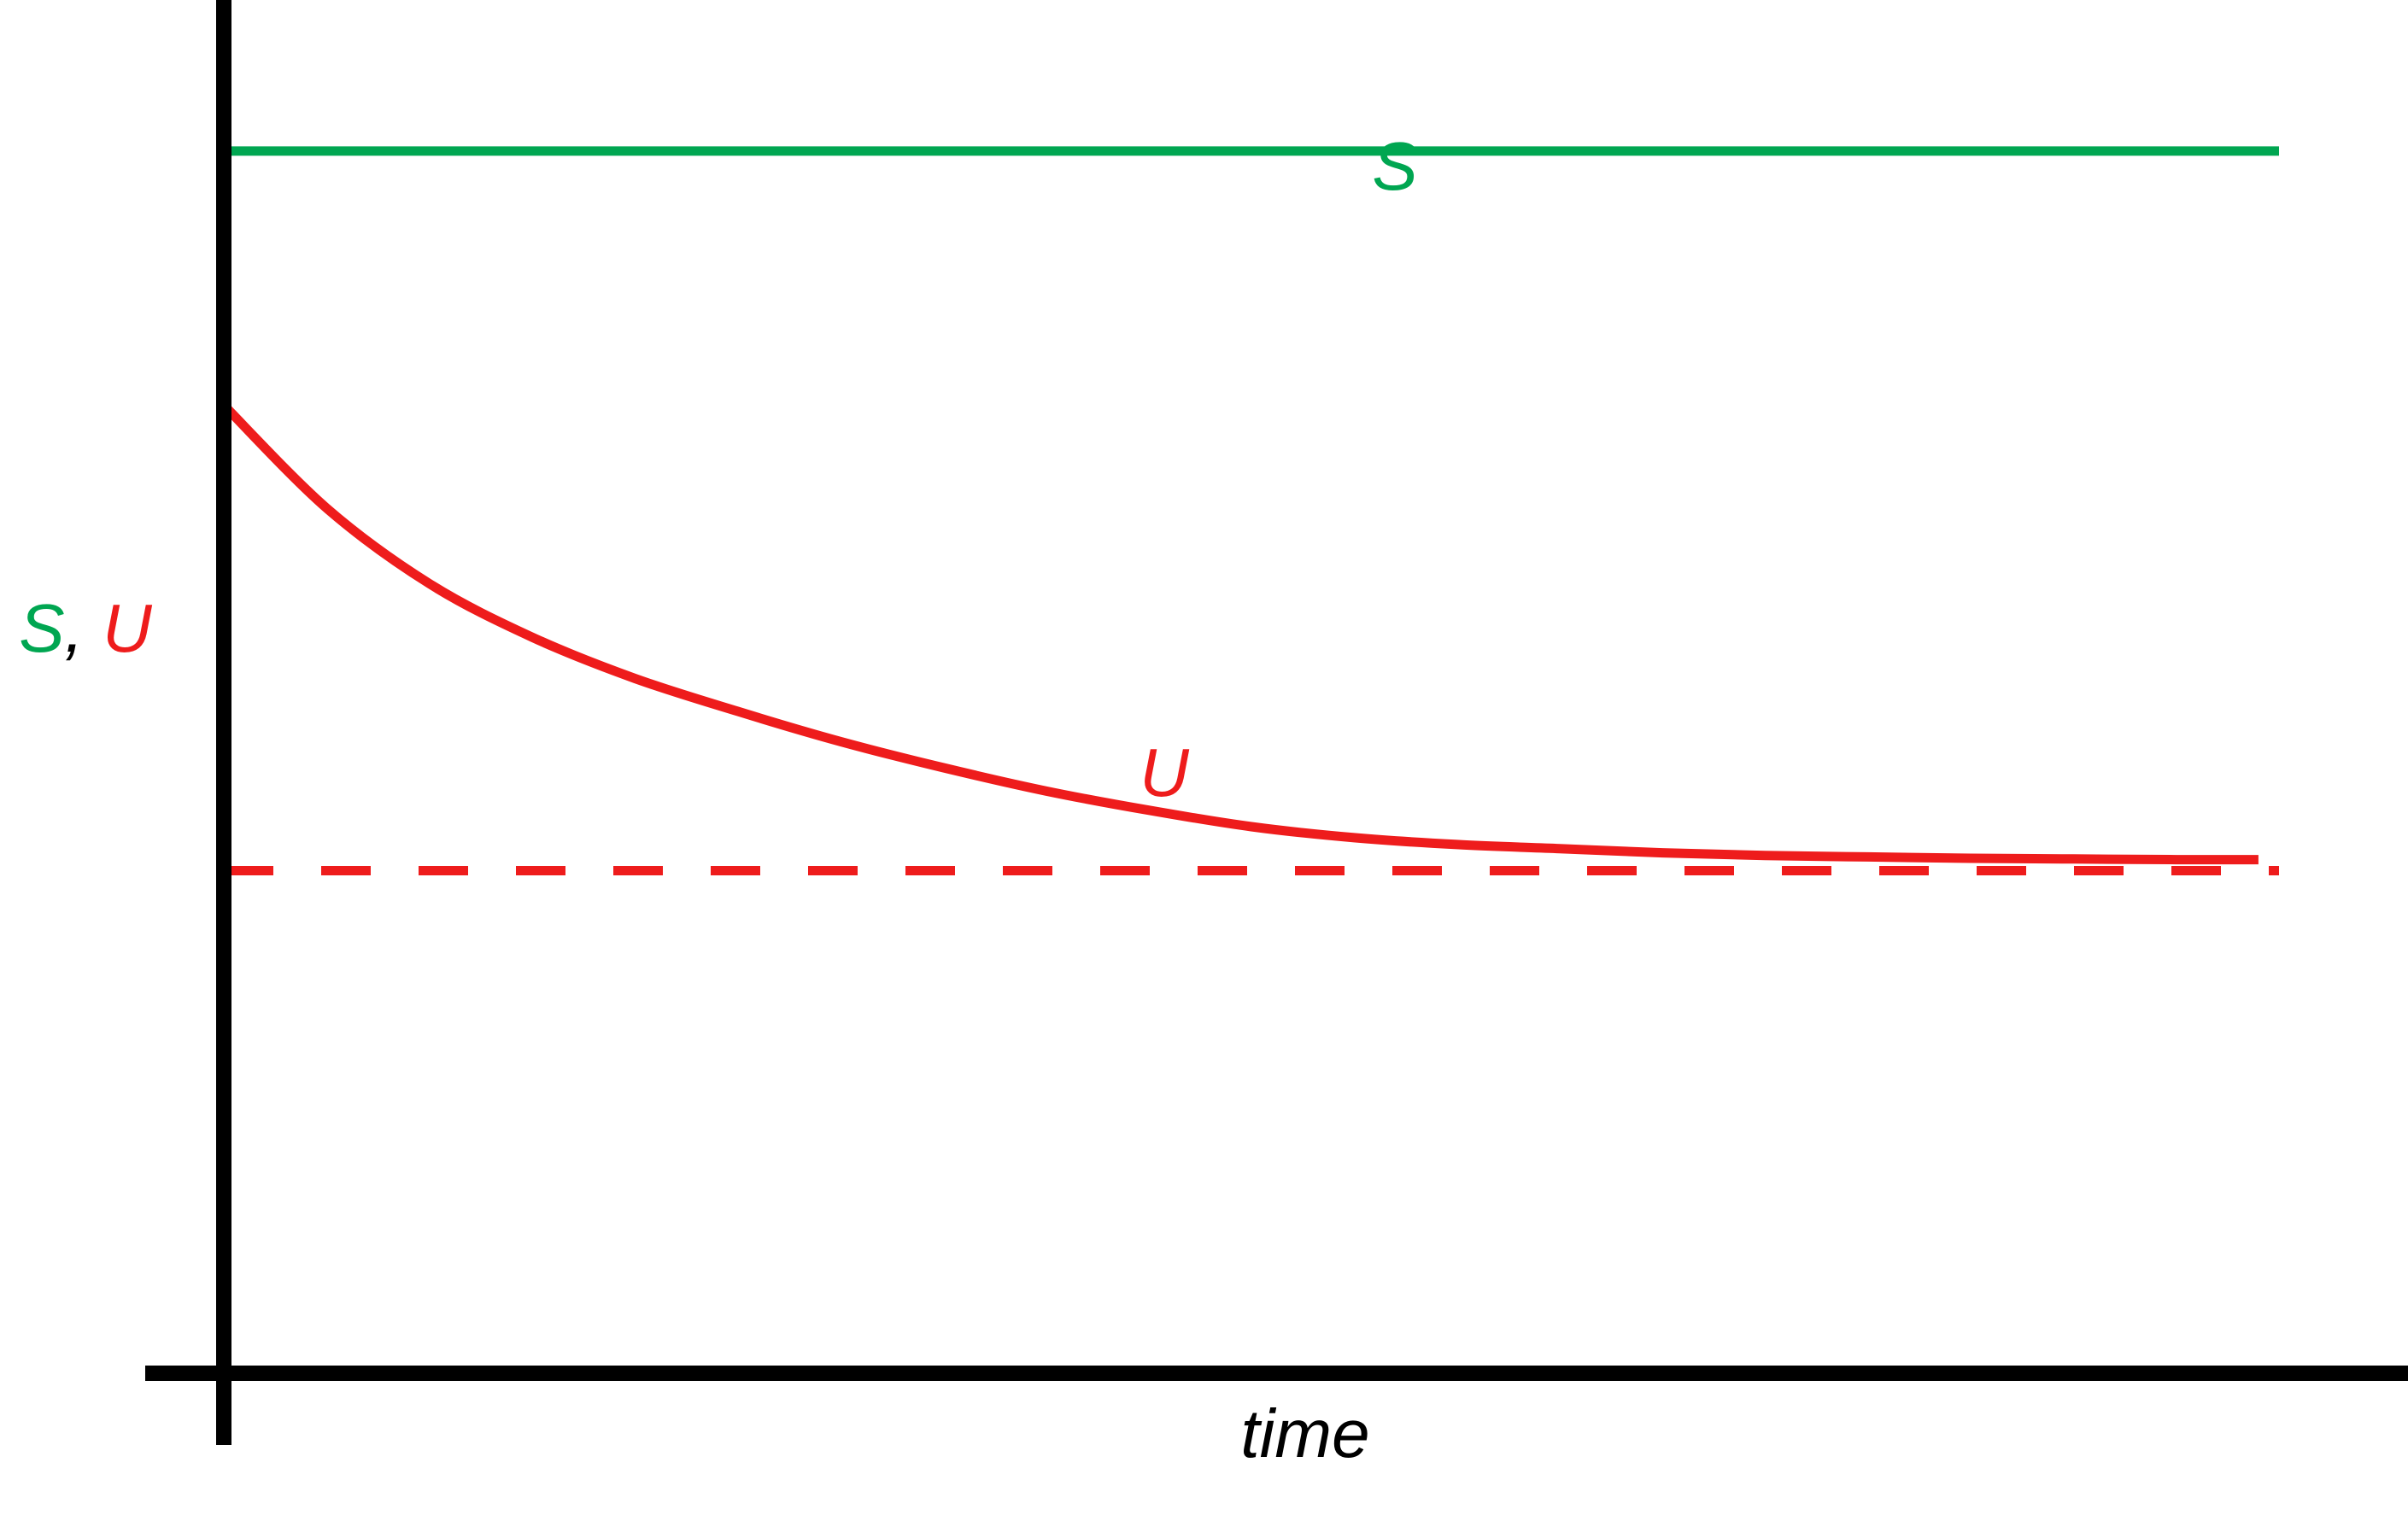 The height and width of the screenshot is (1515, 2408). I want to click on y-axis-label: S, U, so click(86, 628).